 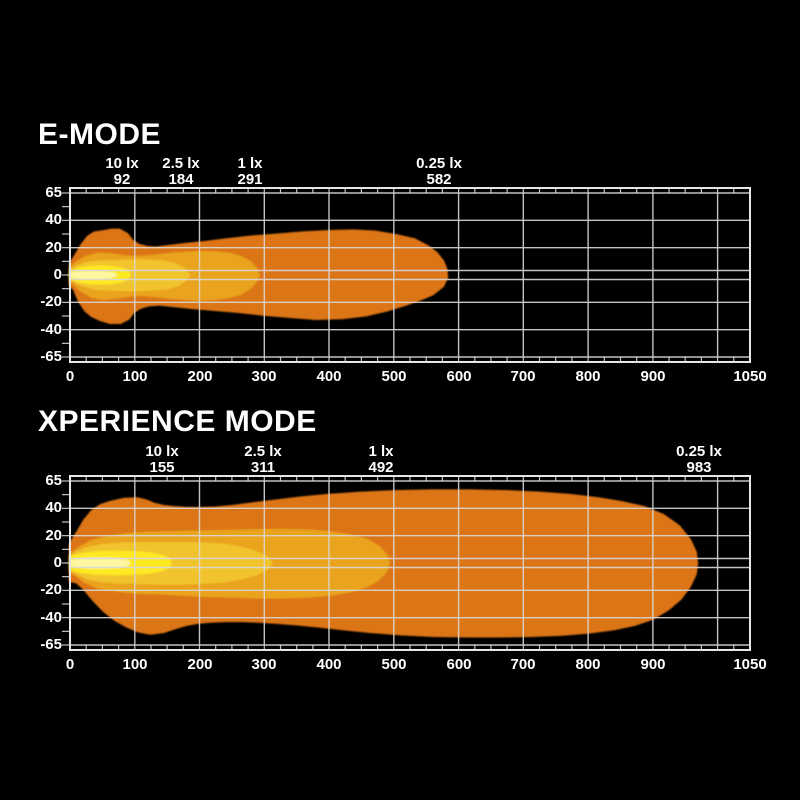 What do you see at coordinates (181, 179) in the screenshot?
I see `lux-distance: 184` at bounding box center [181, 179].